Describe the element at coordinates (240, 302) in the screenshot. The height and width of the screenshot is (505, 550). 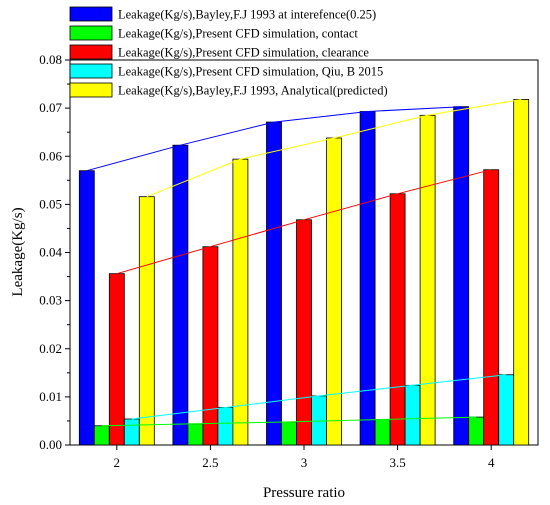
I see `bar-series-4-2.5` at that location.